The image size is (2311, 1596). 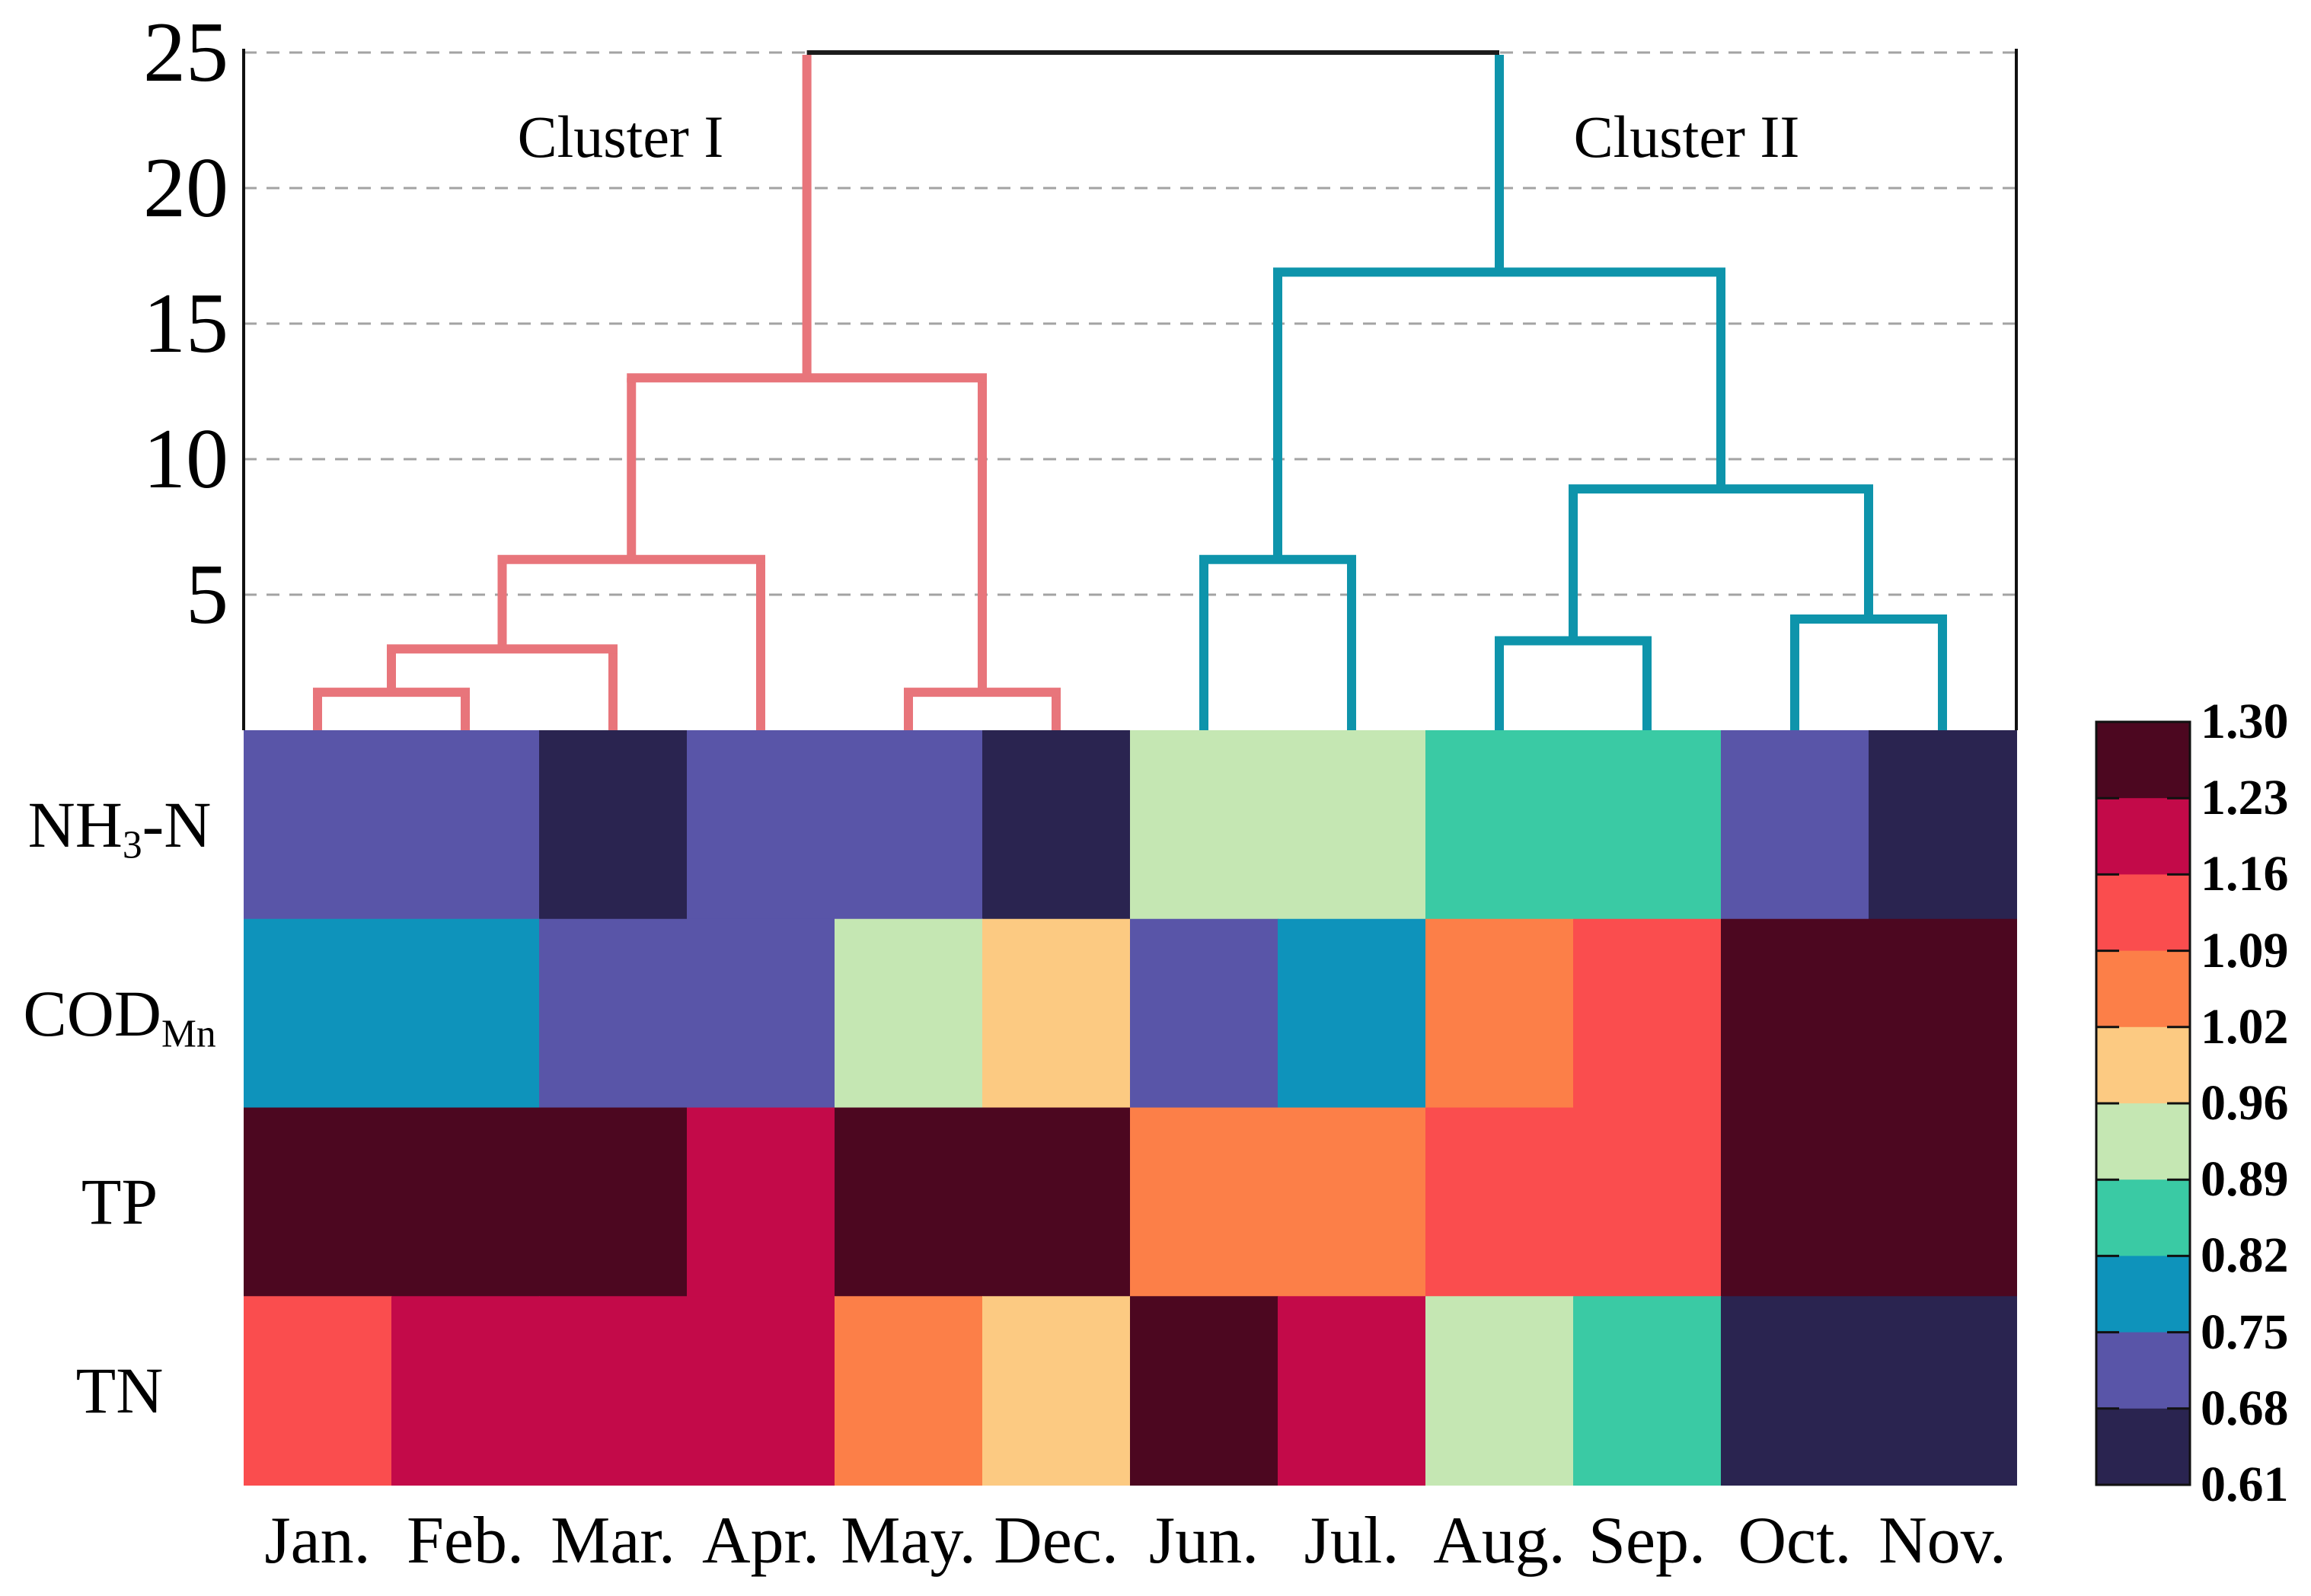 What do you see at coordinates (2245, 1408) in the screenshot?
I see `colorbar-tick-label: 0.68` at bounding box center [2245, 1408].